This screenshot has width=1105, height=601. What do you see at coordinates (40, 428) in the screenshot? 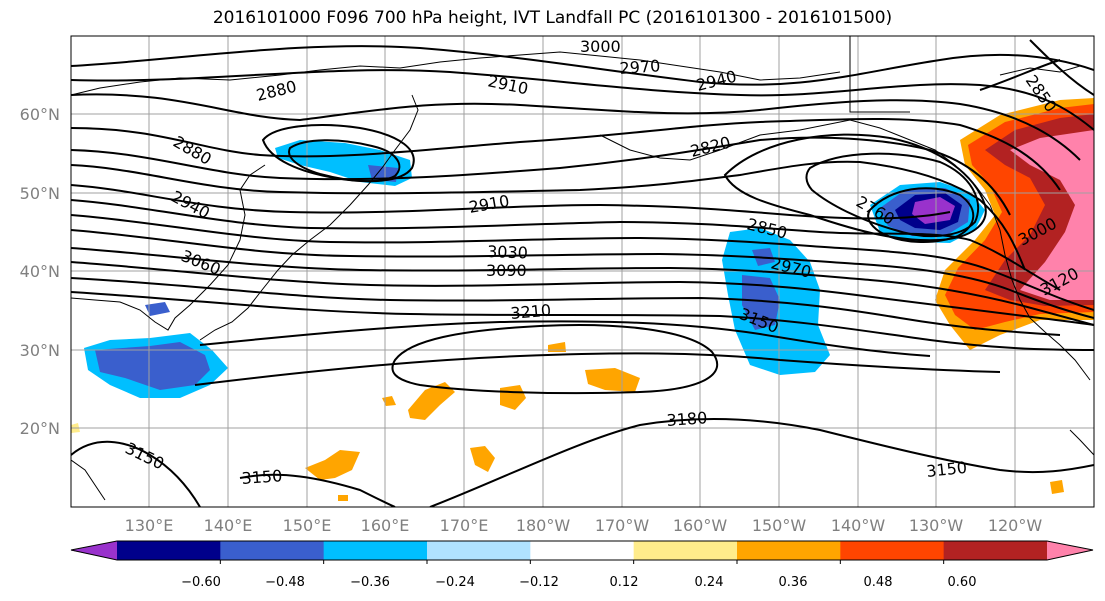
I see `lat-label: 20°N` at bounding box center [40, 428].